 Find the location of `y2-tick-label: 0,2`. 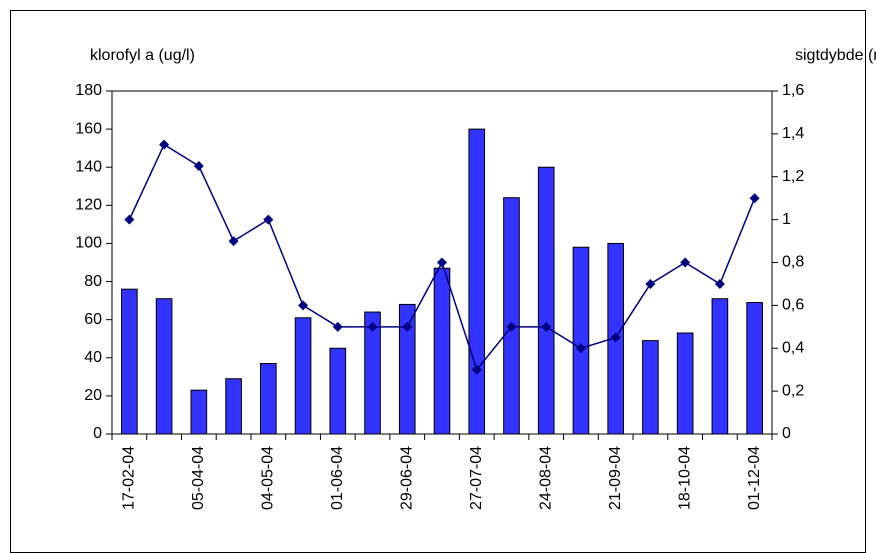

y2-tick-label: 0,2 is located at coordinates (793, 390).